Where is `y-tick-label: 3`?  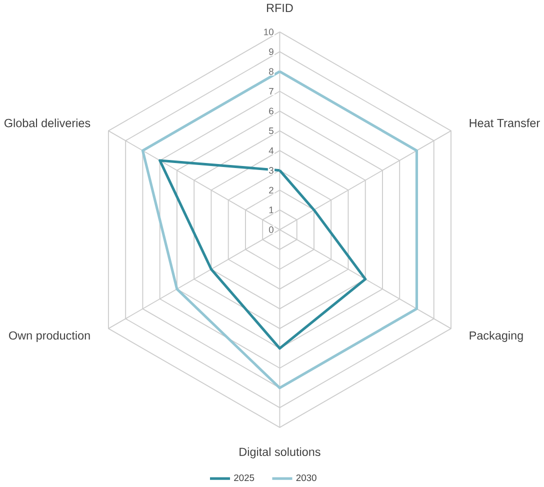 y-tick-label: 3 is located at coordinates (271, 170).